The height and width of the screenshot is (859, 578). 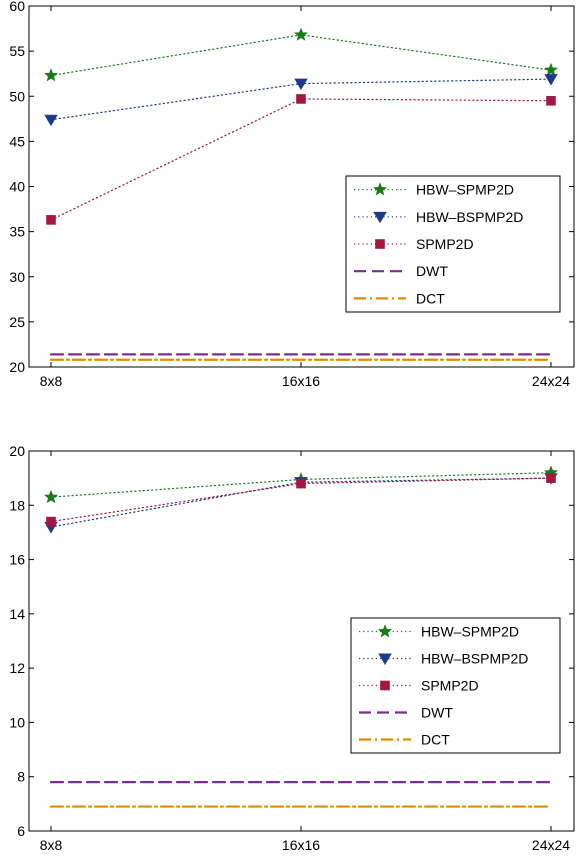 What do you see at coordinates (17, 722) in the screenshot?
I see `y-tick-label: 10` at bounding box center [17, 722].